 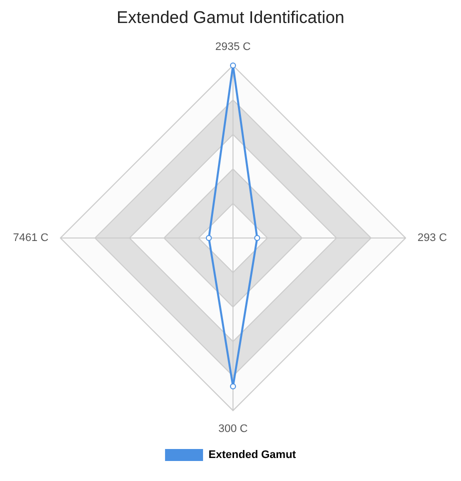 I want to click on legend-label: Extended Gamut, so click(x=252, y=455).